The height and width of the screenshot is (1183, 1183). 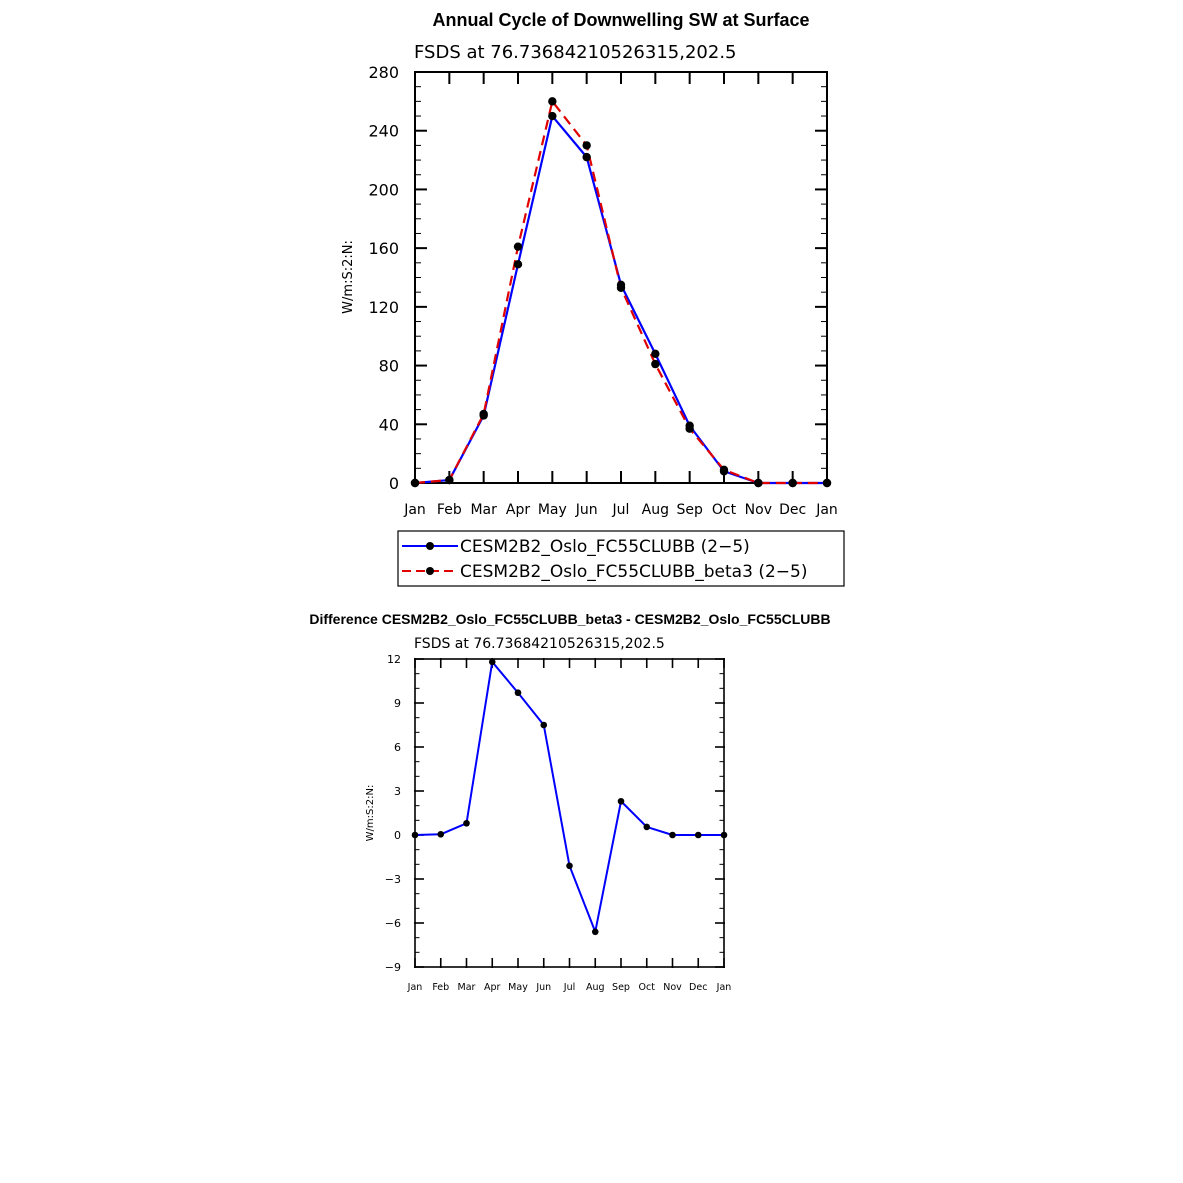 I want to click on diff-y-axis-label: W/m:S:2:N:, so click(x=370, y=813).